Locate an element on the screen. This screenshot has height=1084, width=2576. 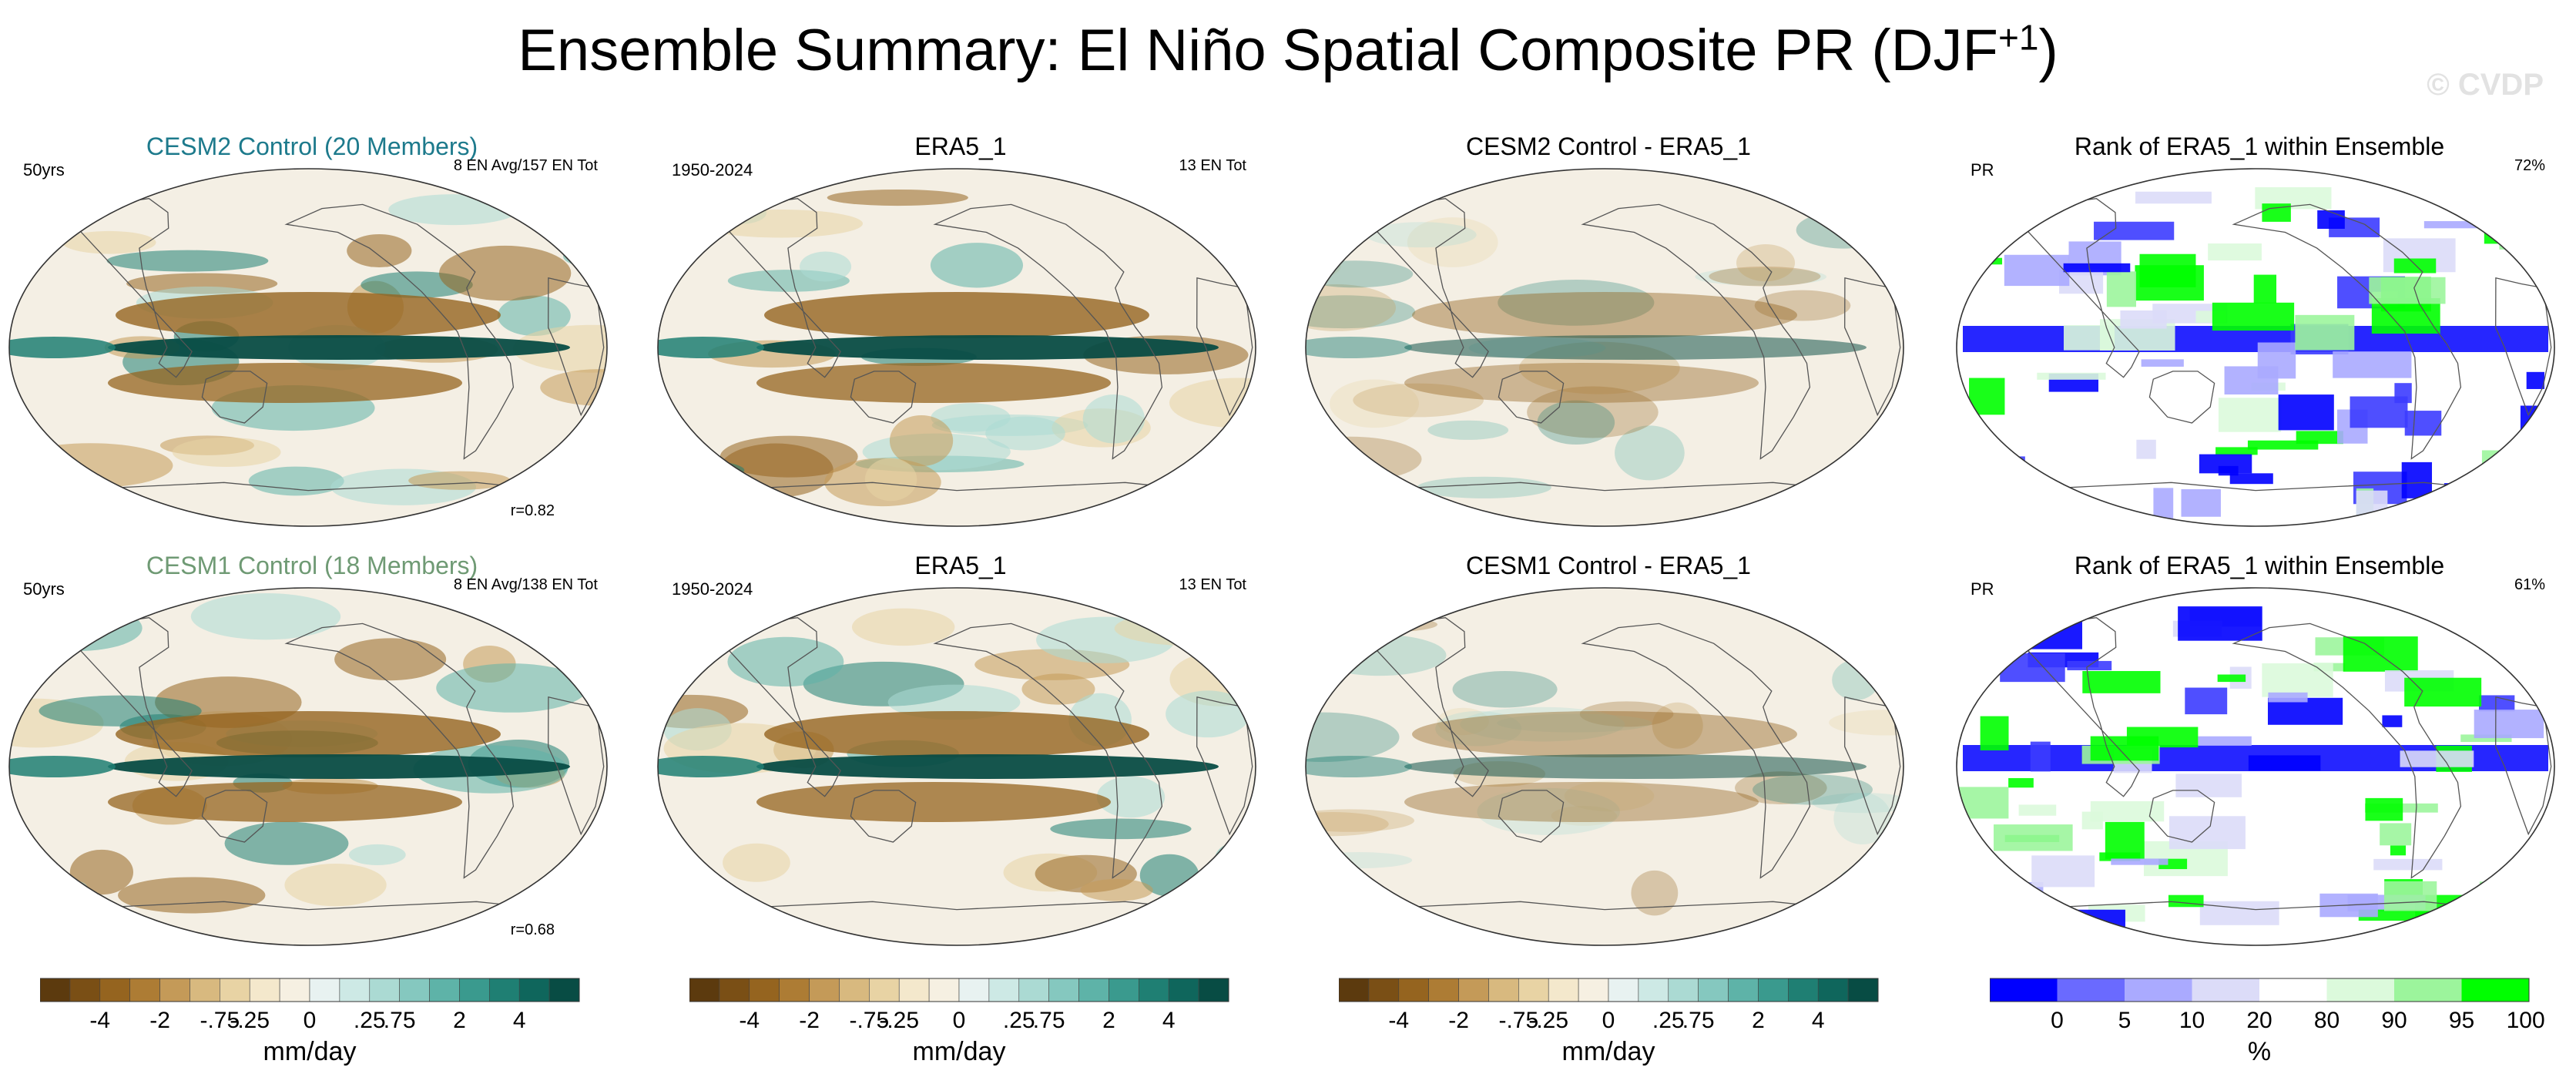
map-panel-8: Rank of ERA5_1 within Ensemble PR 61% is located at coordinates (2259, 752).